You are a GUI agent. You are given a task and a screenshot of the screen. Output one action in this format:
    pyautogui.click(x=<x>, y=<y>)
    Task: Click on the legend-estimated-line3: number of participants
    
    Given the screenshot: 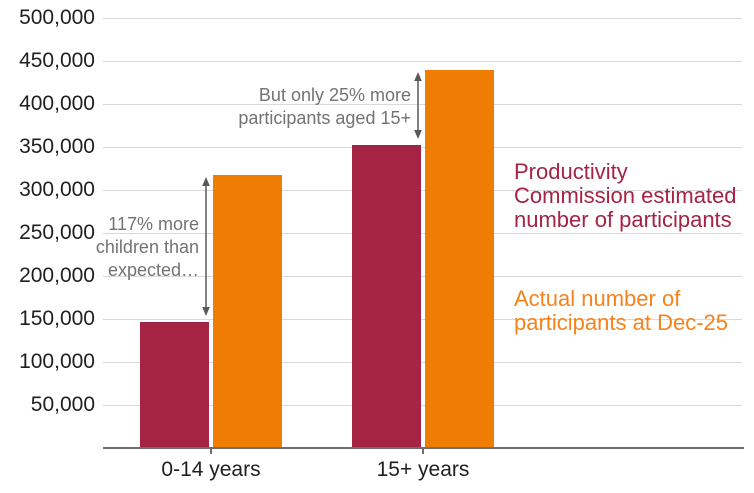 What is the action you would take?
    pyautogui.click(x=623, y=219)
    